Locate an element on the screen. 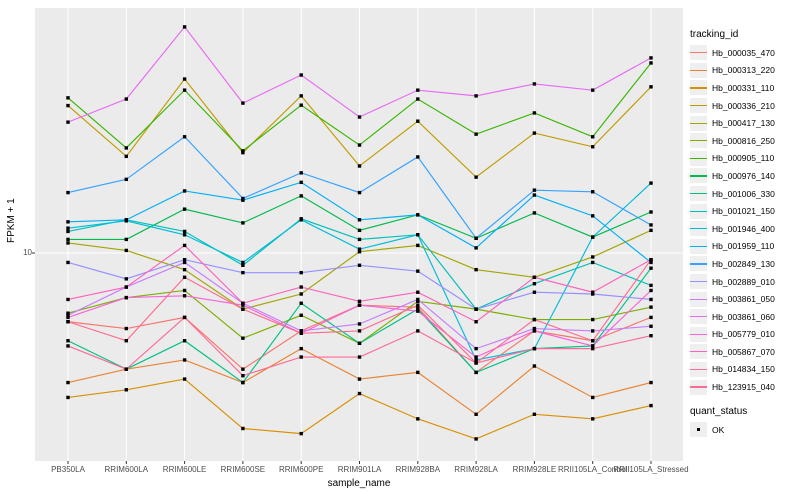 This screenshot has height=500, width=800. legend-item-label: Hb_000336_210 is located at coordinates (743, 105).